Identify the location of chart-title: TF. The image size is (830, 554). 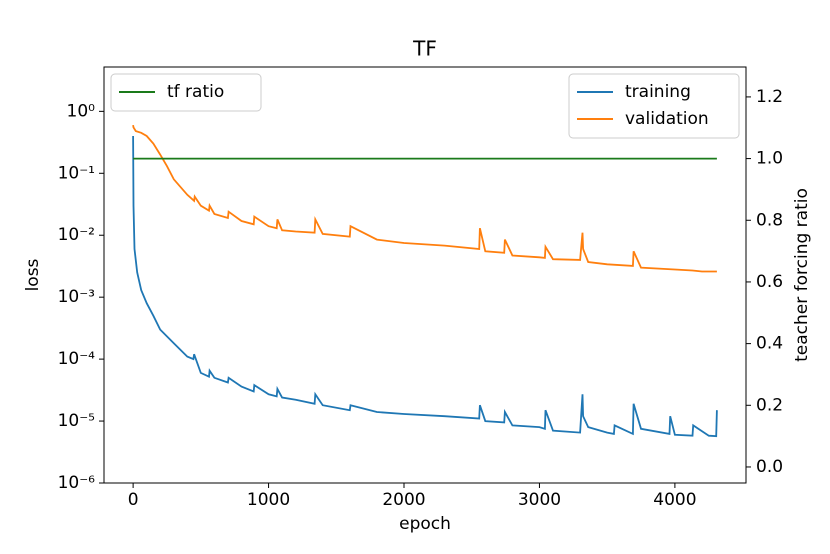
(424, 49).